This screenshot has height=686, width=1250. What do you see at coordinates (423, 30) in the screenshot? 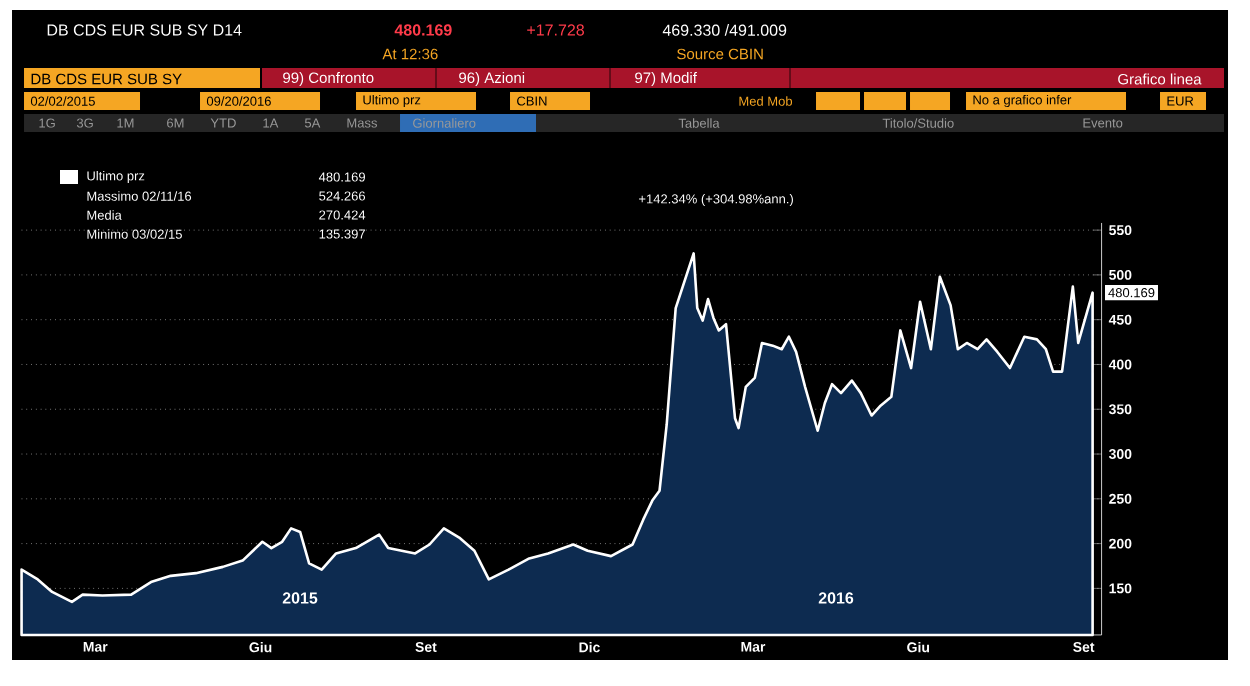
I see `text: 480.169` at bounding box center [423, 30].